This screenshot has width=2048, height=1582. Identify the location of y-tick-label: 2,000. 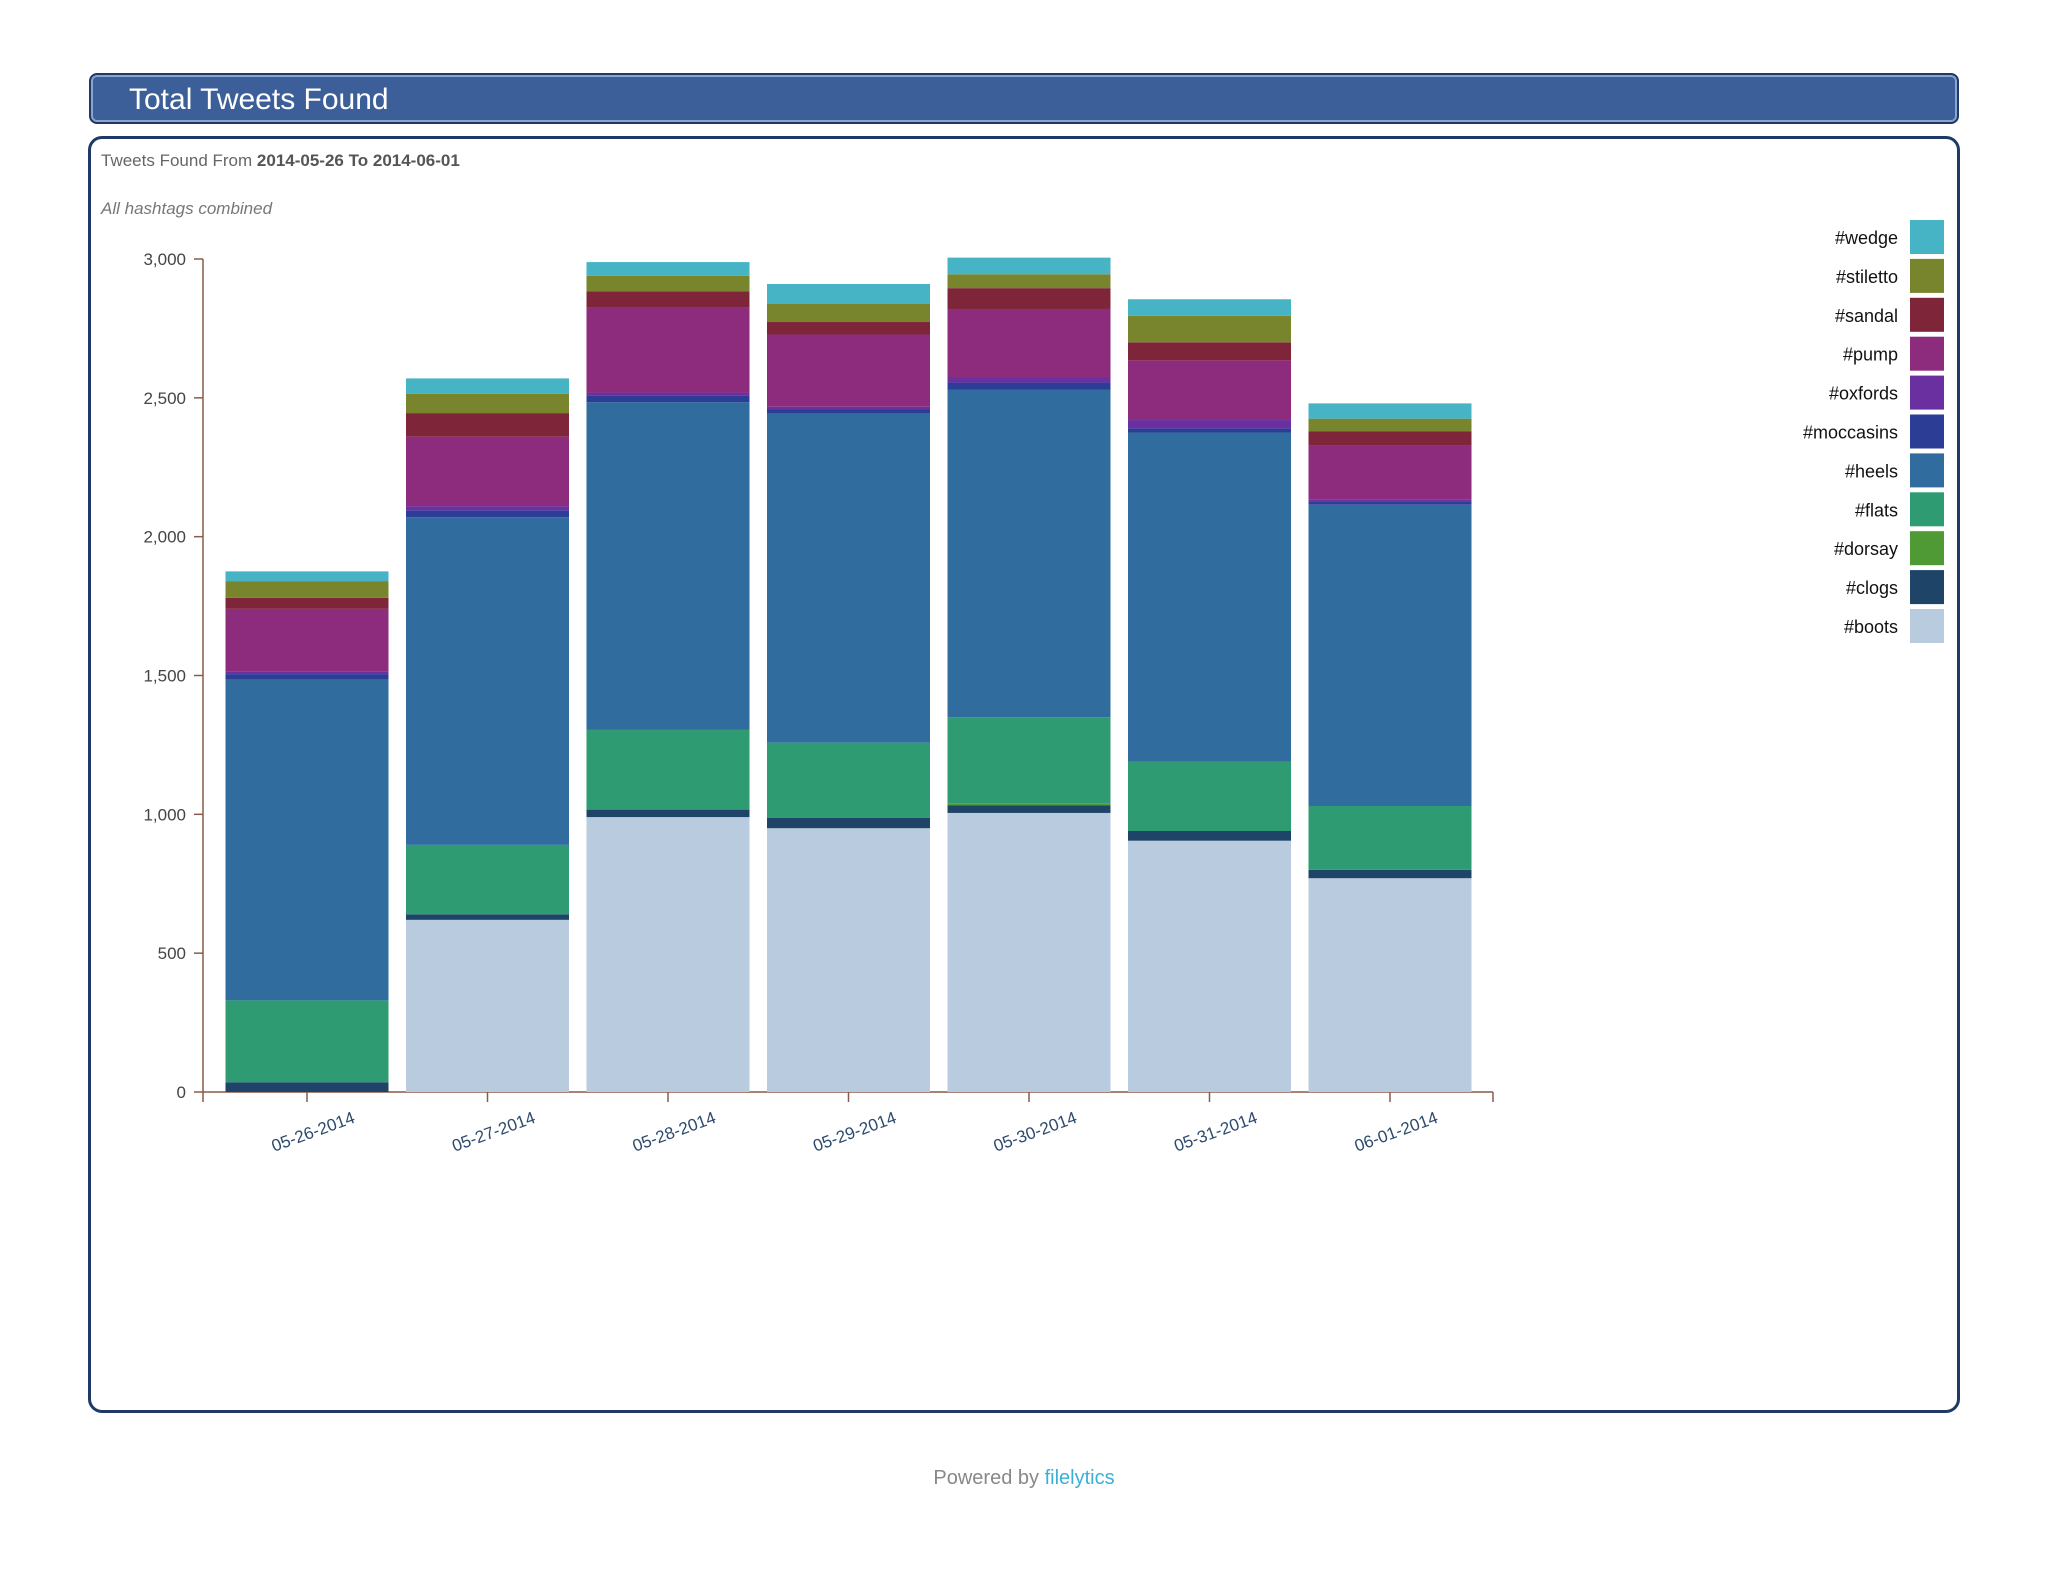
(164, 537).